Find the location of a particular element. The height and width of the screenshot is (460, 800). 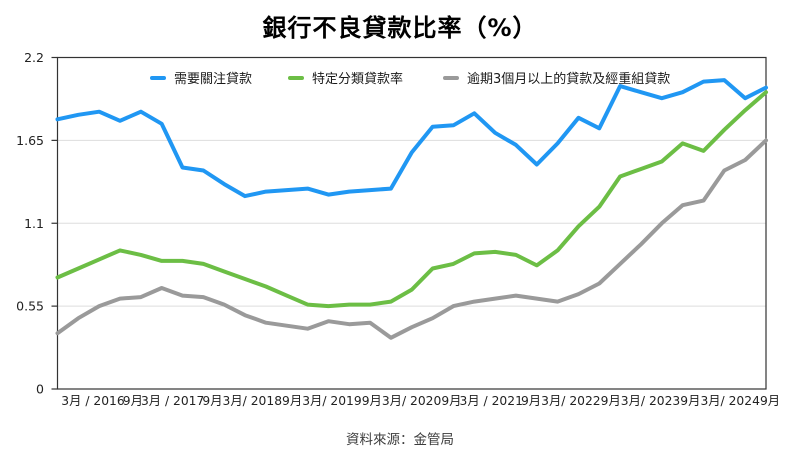

y-tick-label: 1.65 is located at coordinates (30, 140).